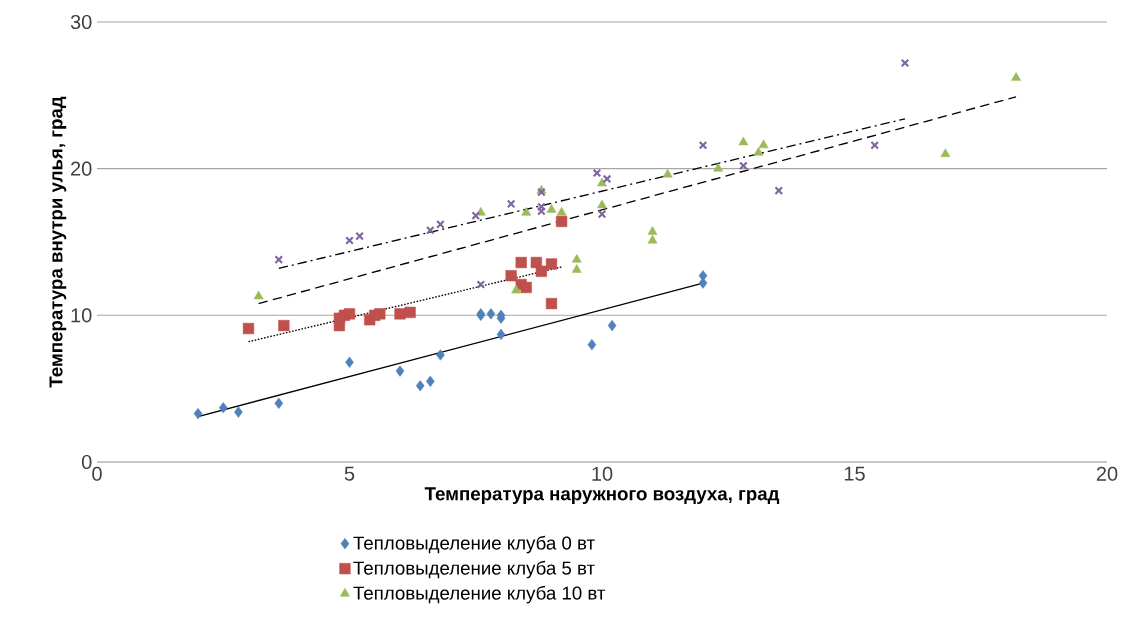 This screenshot has width=1129, height=631. I want to click on y-tick-label: 20, so click(81, 168).